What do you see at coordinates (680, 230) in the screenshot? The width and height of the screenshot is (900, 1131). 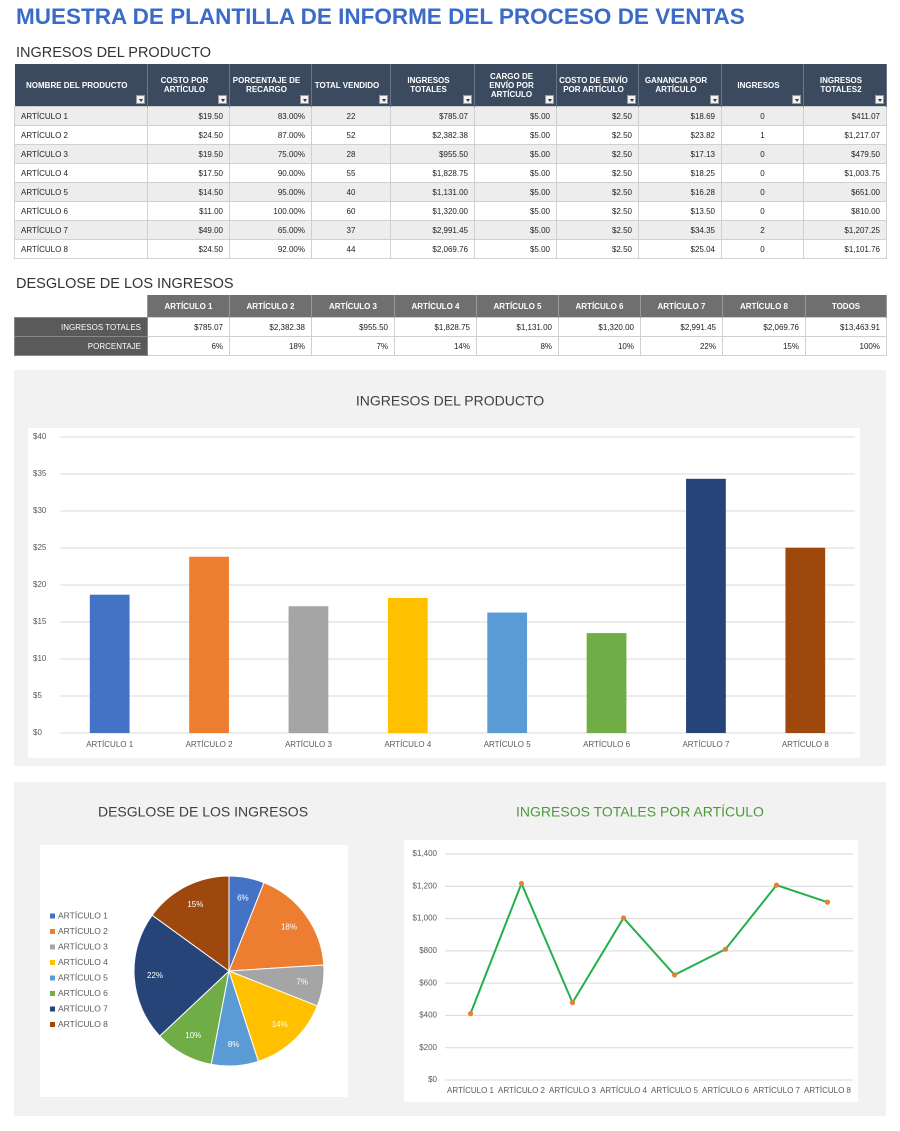 I see `table-cell: $34.35` at bounding box center [680, 230].